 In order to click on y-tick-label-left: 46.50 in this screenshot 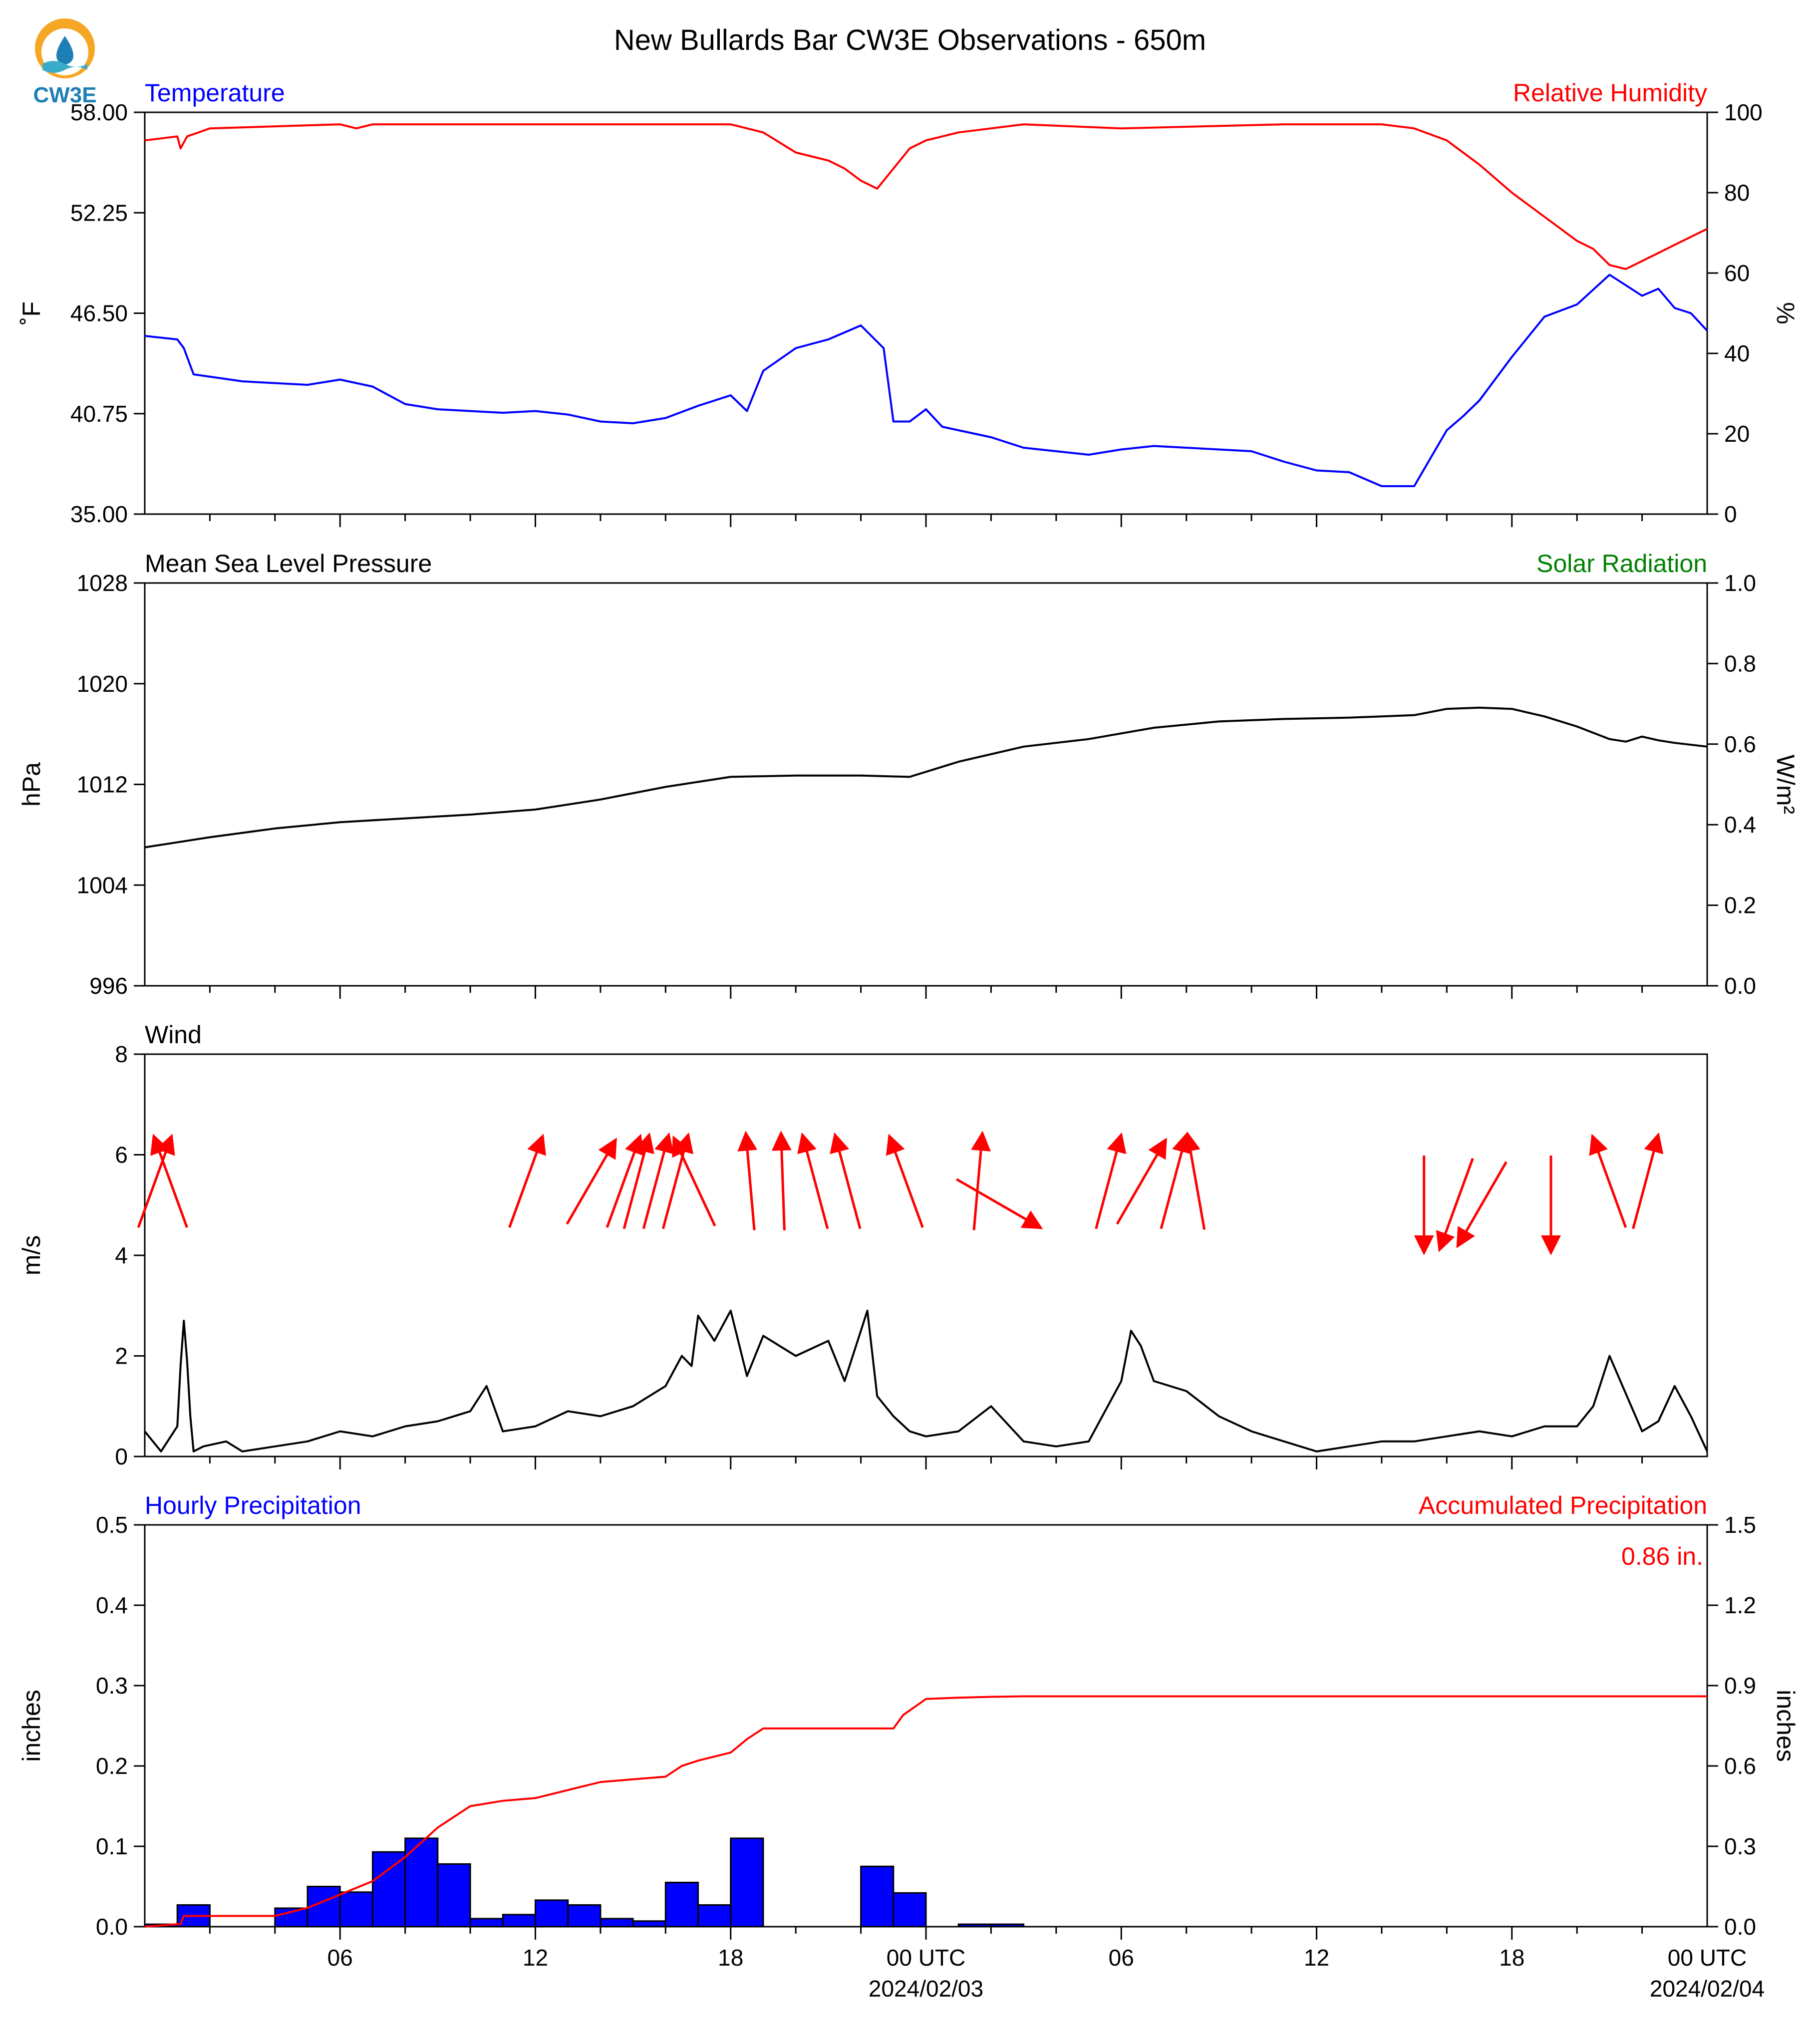, I will do `click(99, 313)`.